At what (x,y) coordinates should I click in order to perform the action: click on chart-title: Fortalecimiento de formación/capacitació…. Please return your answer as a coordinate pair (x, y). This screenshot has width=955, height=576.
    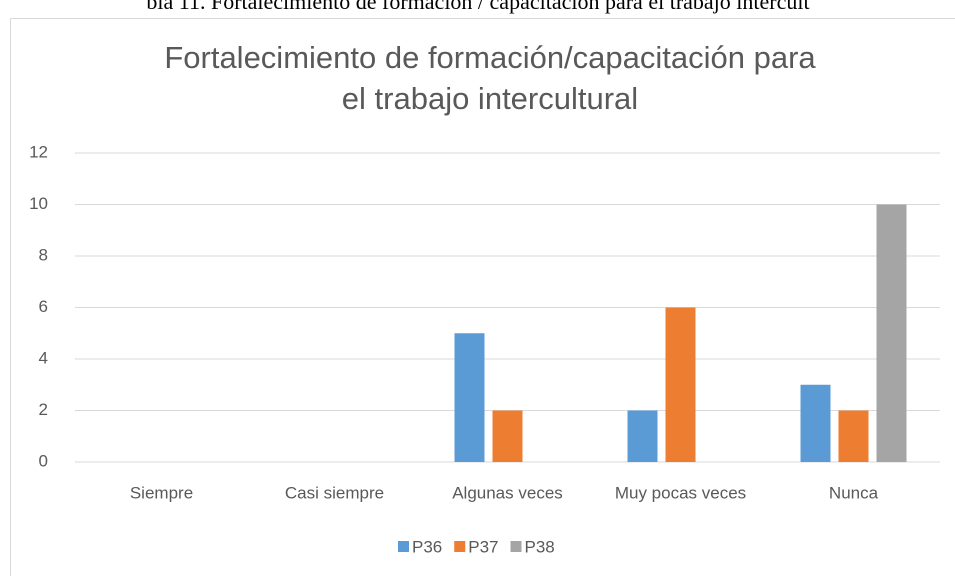
    Looking at the image, I should click on (490, 57).